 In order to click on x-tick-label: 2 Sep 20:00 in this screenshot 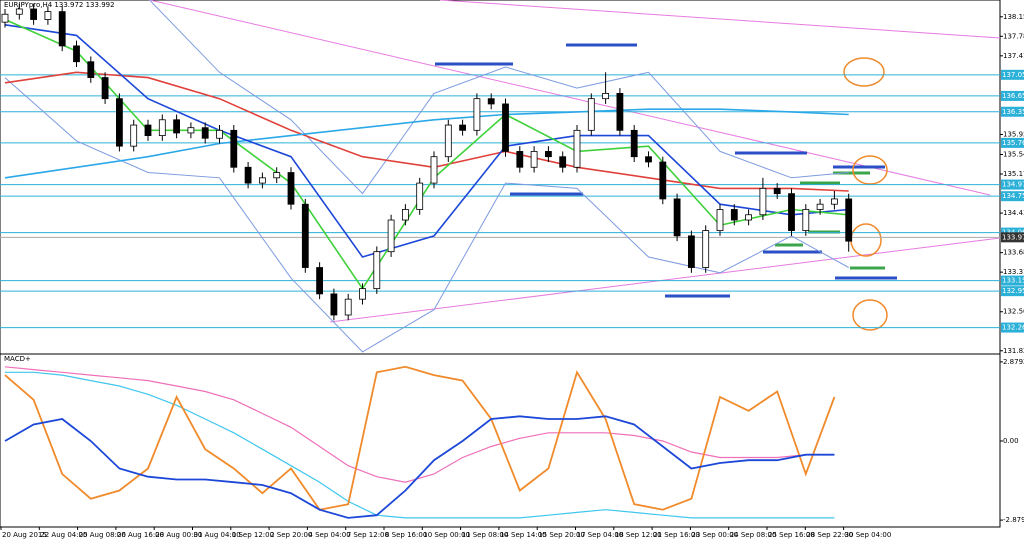, I will do `click(291, 535)`.